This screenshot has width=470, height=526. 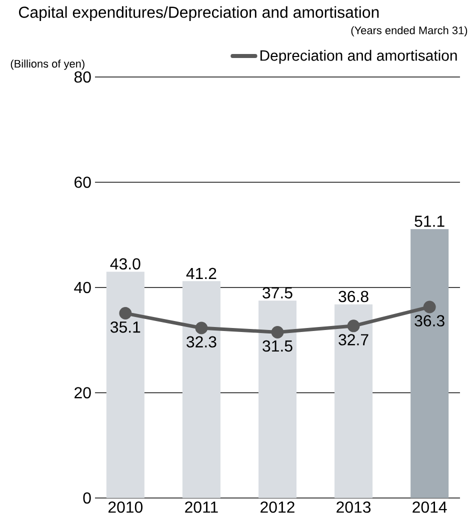 What do you see at coordinates (358, 57) in the screenshot?
I see `legend-label: Depreciation and amortisation` at bounding box center [358, 57].